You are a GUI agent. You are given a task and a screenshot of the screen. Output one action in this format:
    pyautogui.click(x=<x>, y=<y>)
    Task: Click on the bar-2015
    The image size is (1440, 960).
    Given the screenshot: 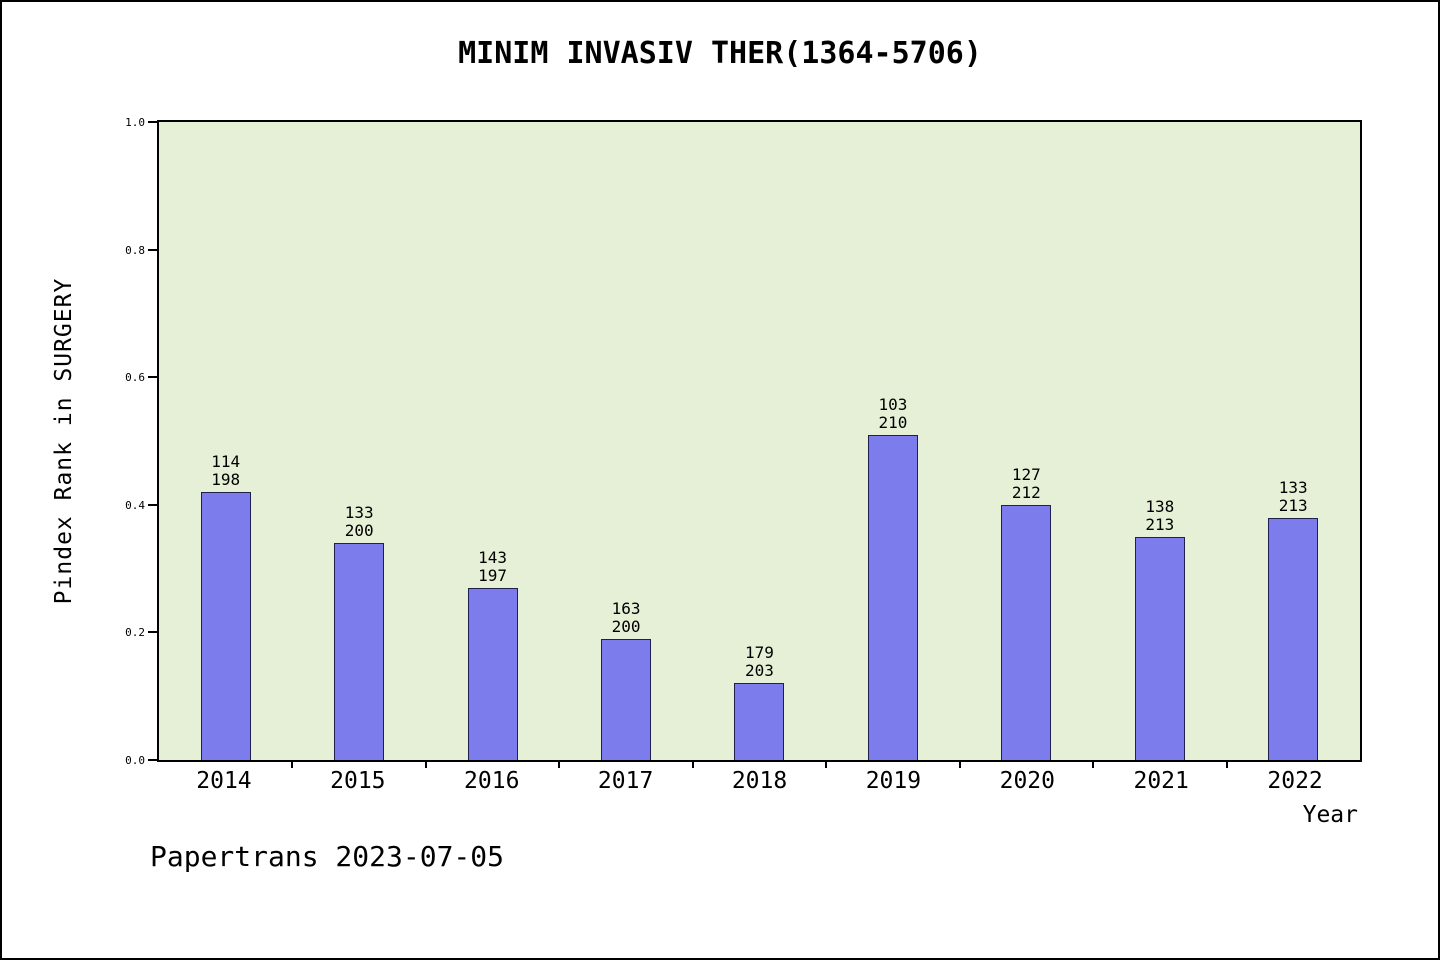 What is the action you would take?
    pyautogui.click(x=359, y=651)
    